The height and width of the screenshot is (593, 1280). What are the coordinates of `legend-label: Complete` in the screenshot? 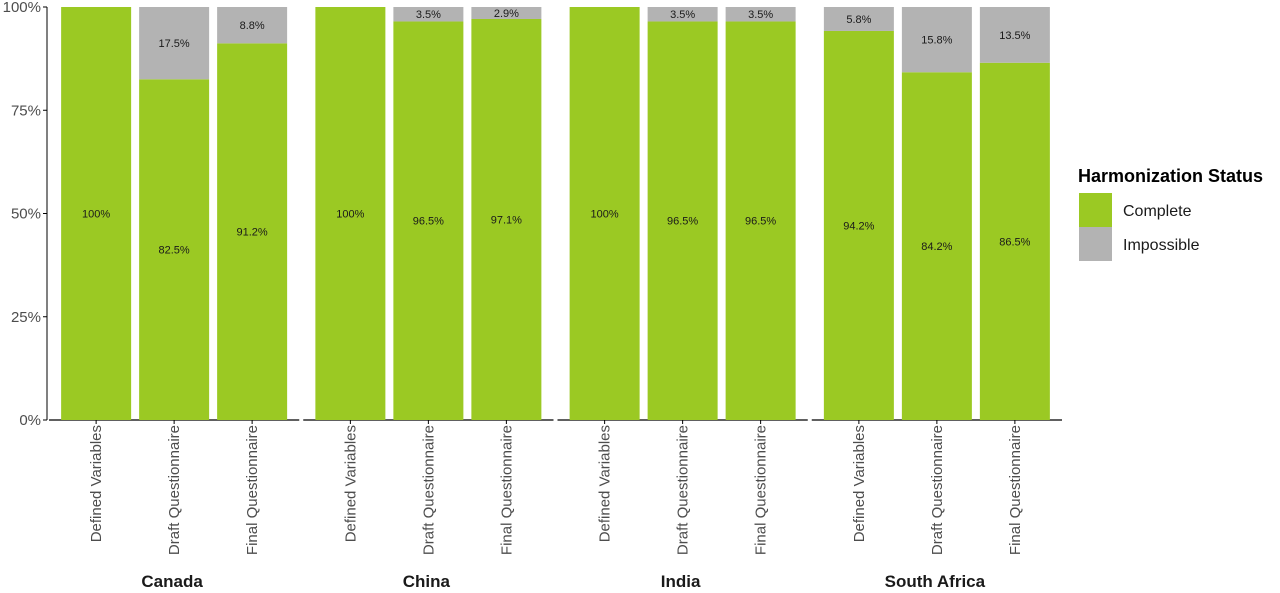 It's located at (1157, 211).